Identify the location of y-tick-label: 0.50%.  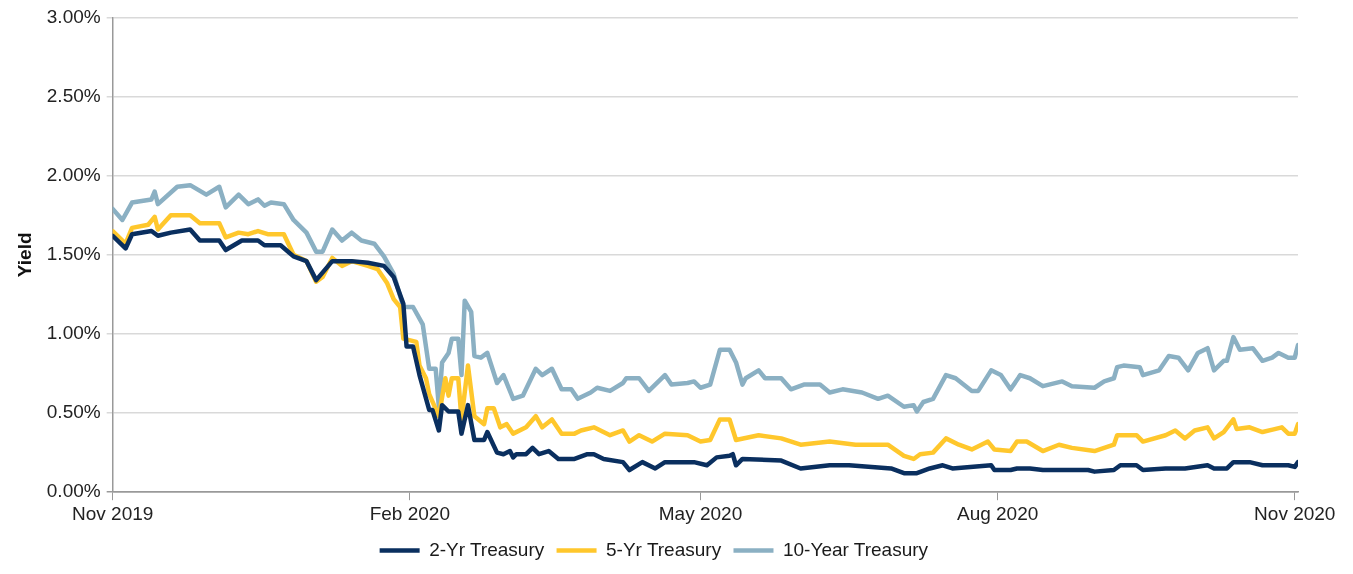
(73, 412).